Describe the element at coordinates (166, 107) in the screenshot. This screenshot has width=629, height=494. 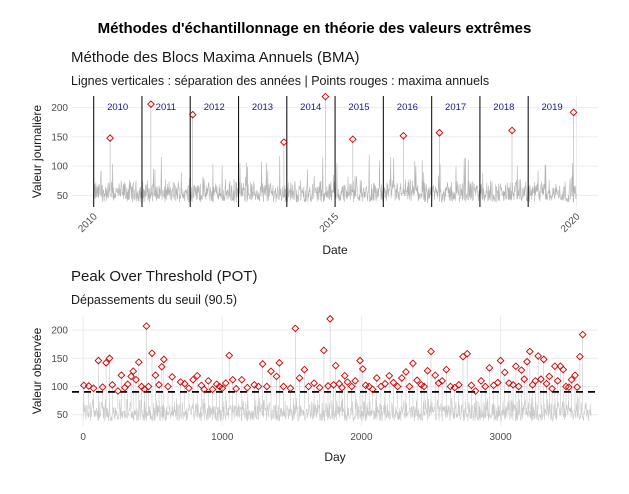
I see `bma-year-label: 2011` at that location.